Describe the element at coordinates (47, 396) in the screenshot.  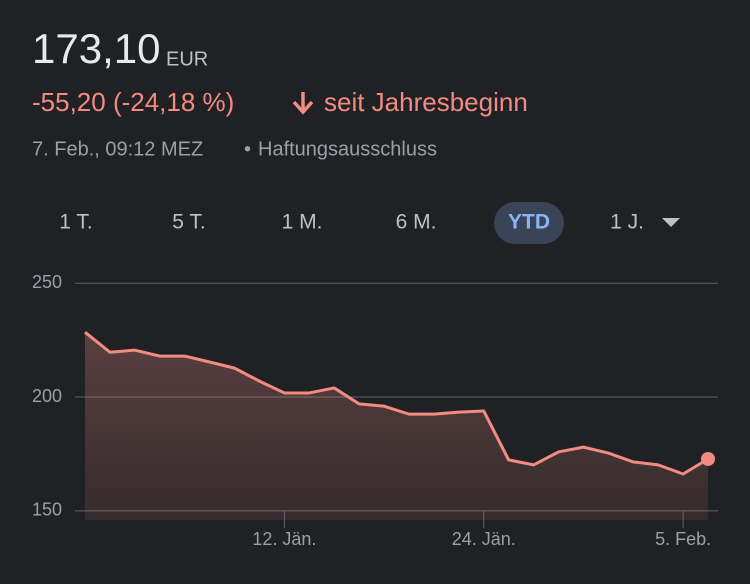
I see `y-tick-label: 200` at that location.